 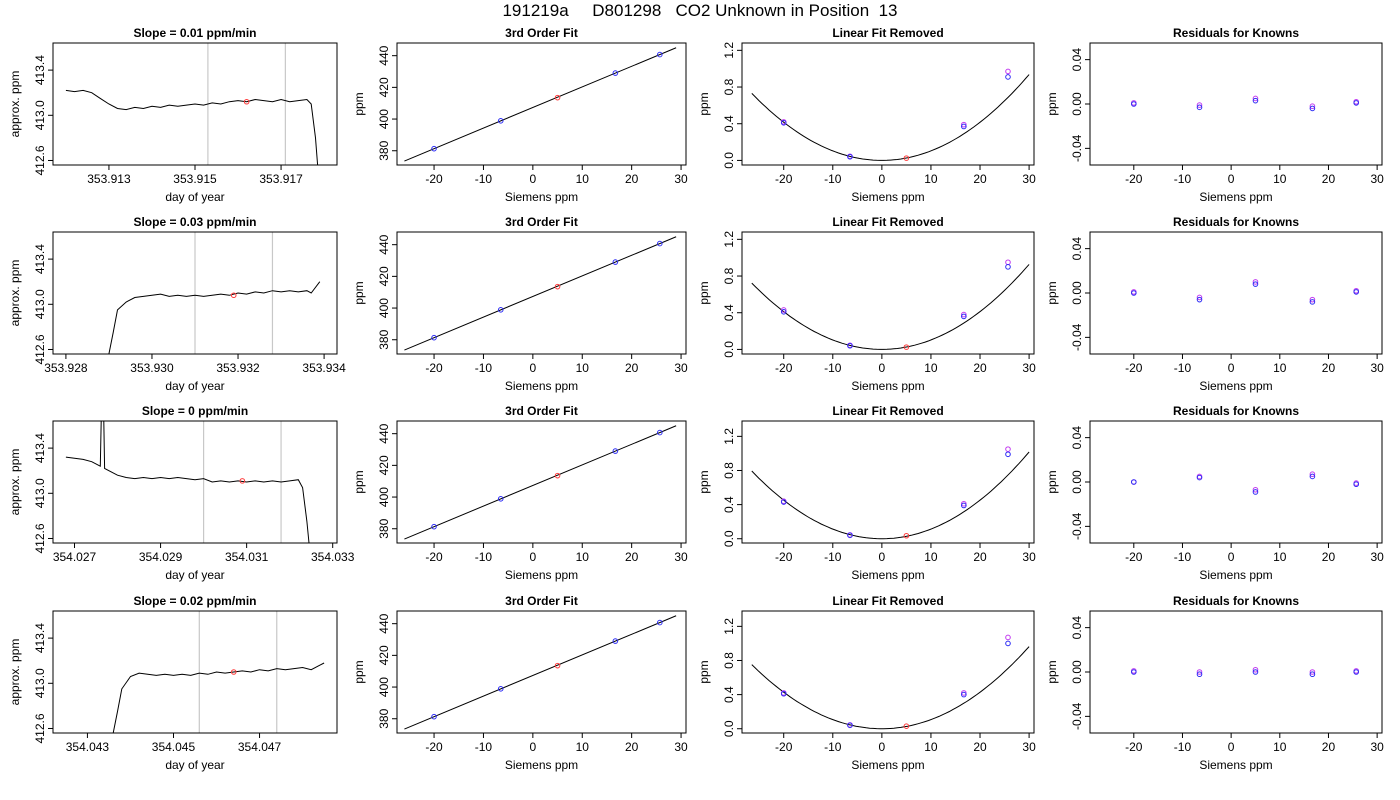 What do you see at coordinates (161, 557) in the screenshot?
I see `x-tick-label: 354.029` at bounding box center [161, 557].